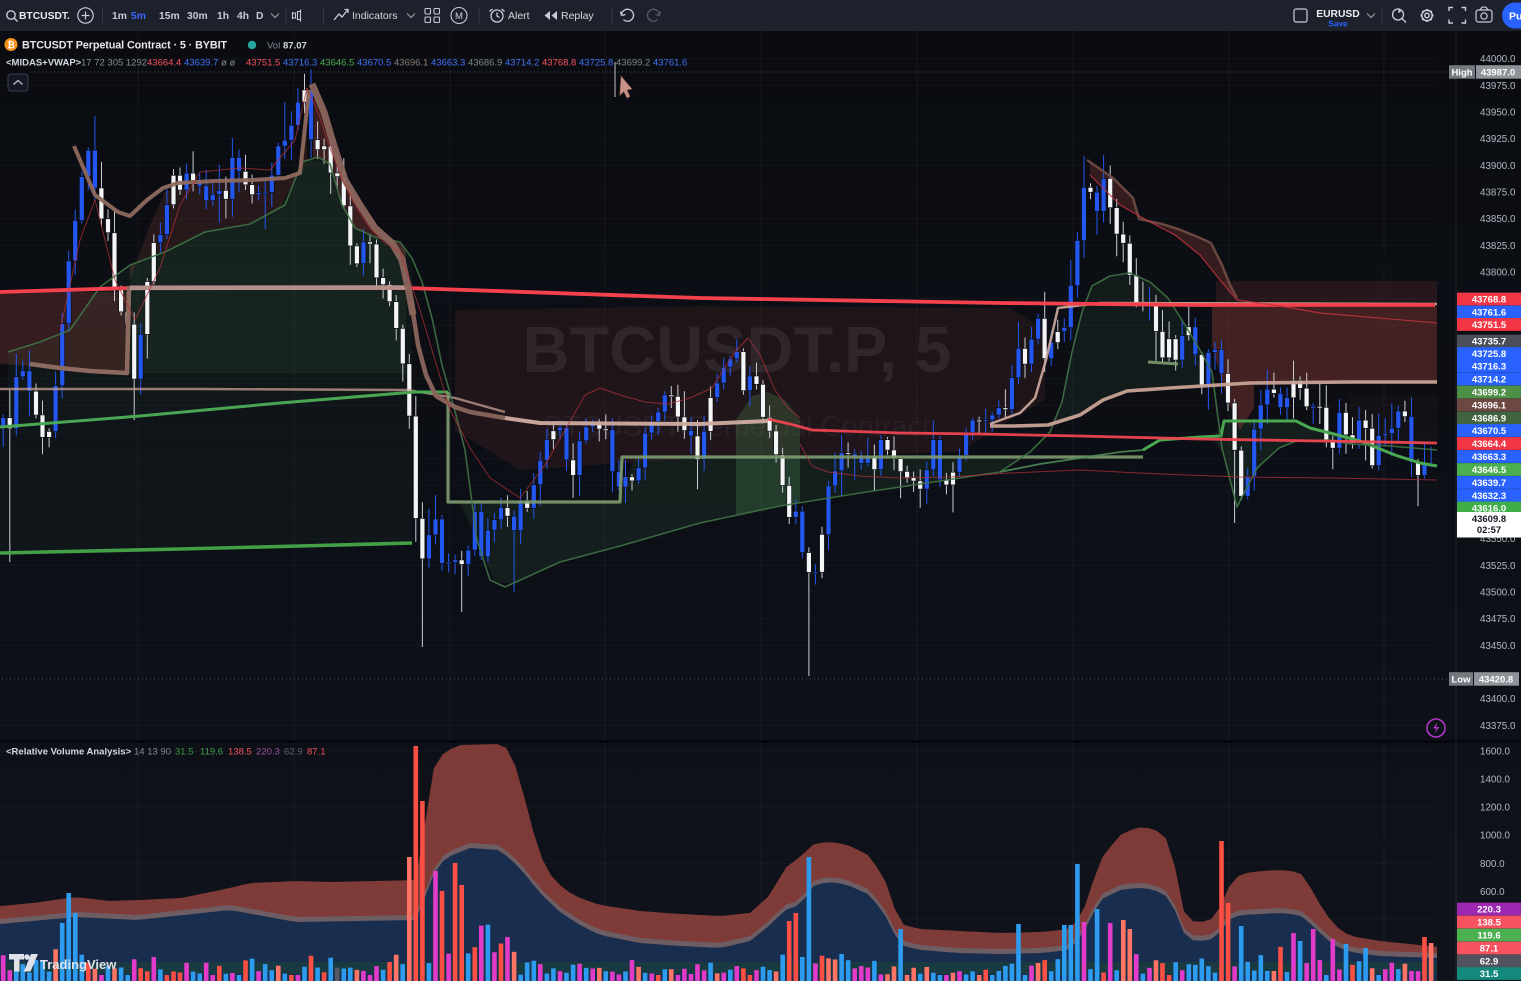 This screenshot has height=981, width=1521. Describe the element at coordinates (1498, 113) in the screenshot. I see `svg-text: 43950.0` at that location.